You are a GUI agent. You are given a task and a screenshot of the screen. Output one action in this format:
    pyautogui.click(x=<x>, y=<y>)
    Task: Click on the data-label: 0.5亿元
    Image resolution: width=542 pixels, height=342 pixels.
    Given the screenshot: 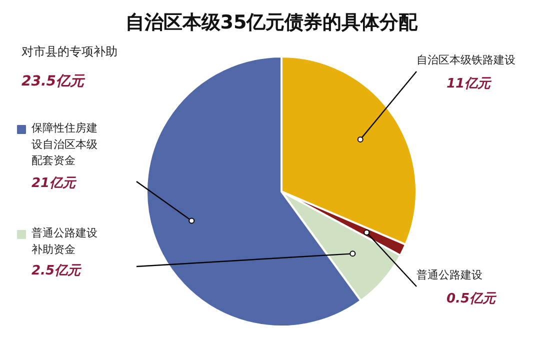 What is the action you would take?
    pyautogui.click(x=472, y=299)
    